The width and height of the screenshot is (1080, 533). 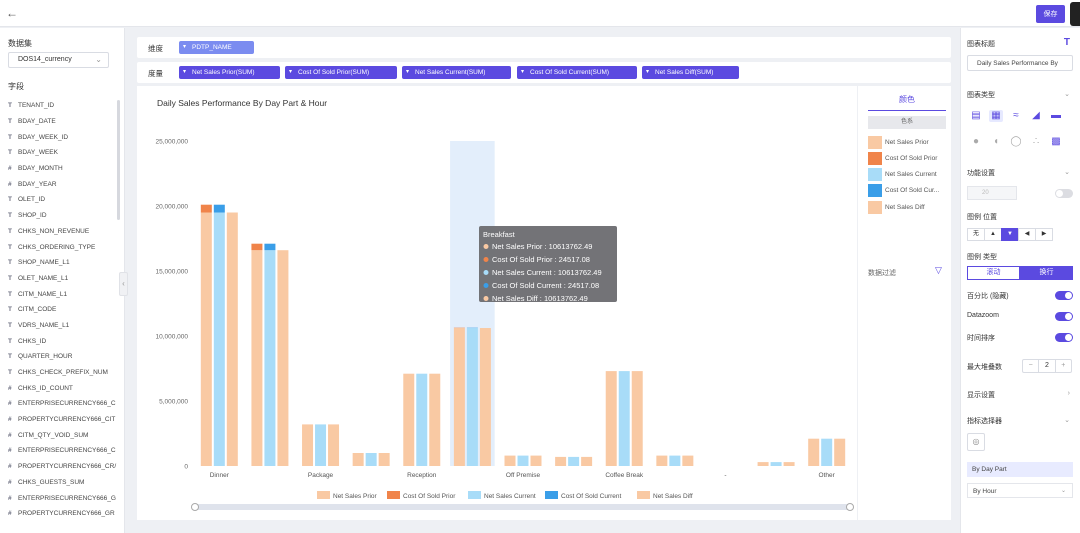 What do you see at coordinates (1063, 365) in the screenshot?
I see `plus-icon: +` at bounding box center [1063, 365].